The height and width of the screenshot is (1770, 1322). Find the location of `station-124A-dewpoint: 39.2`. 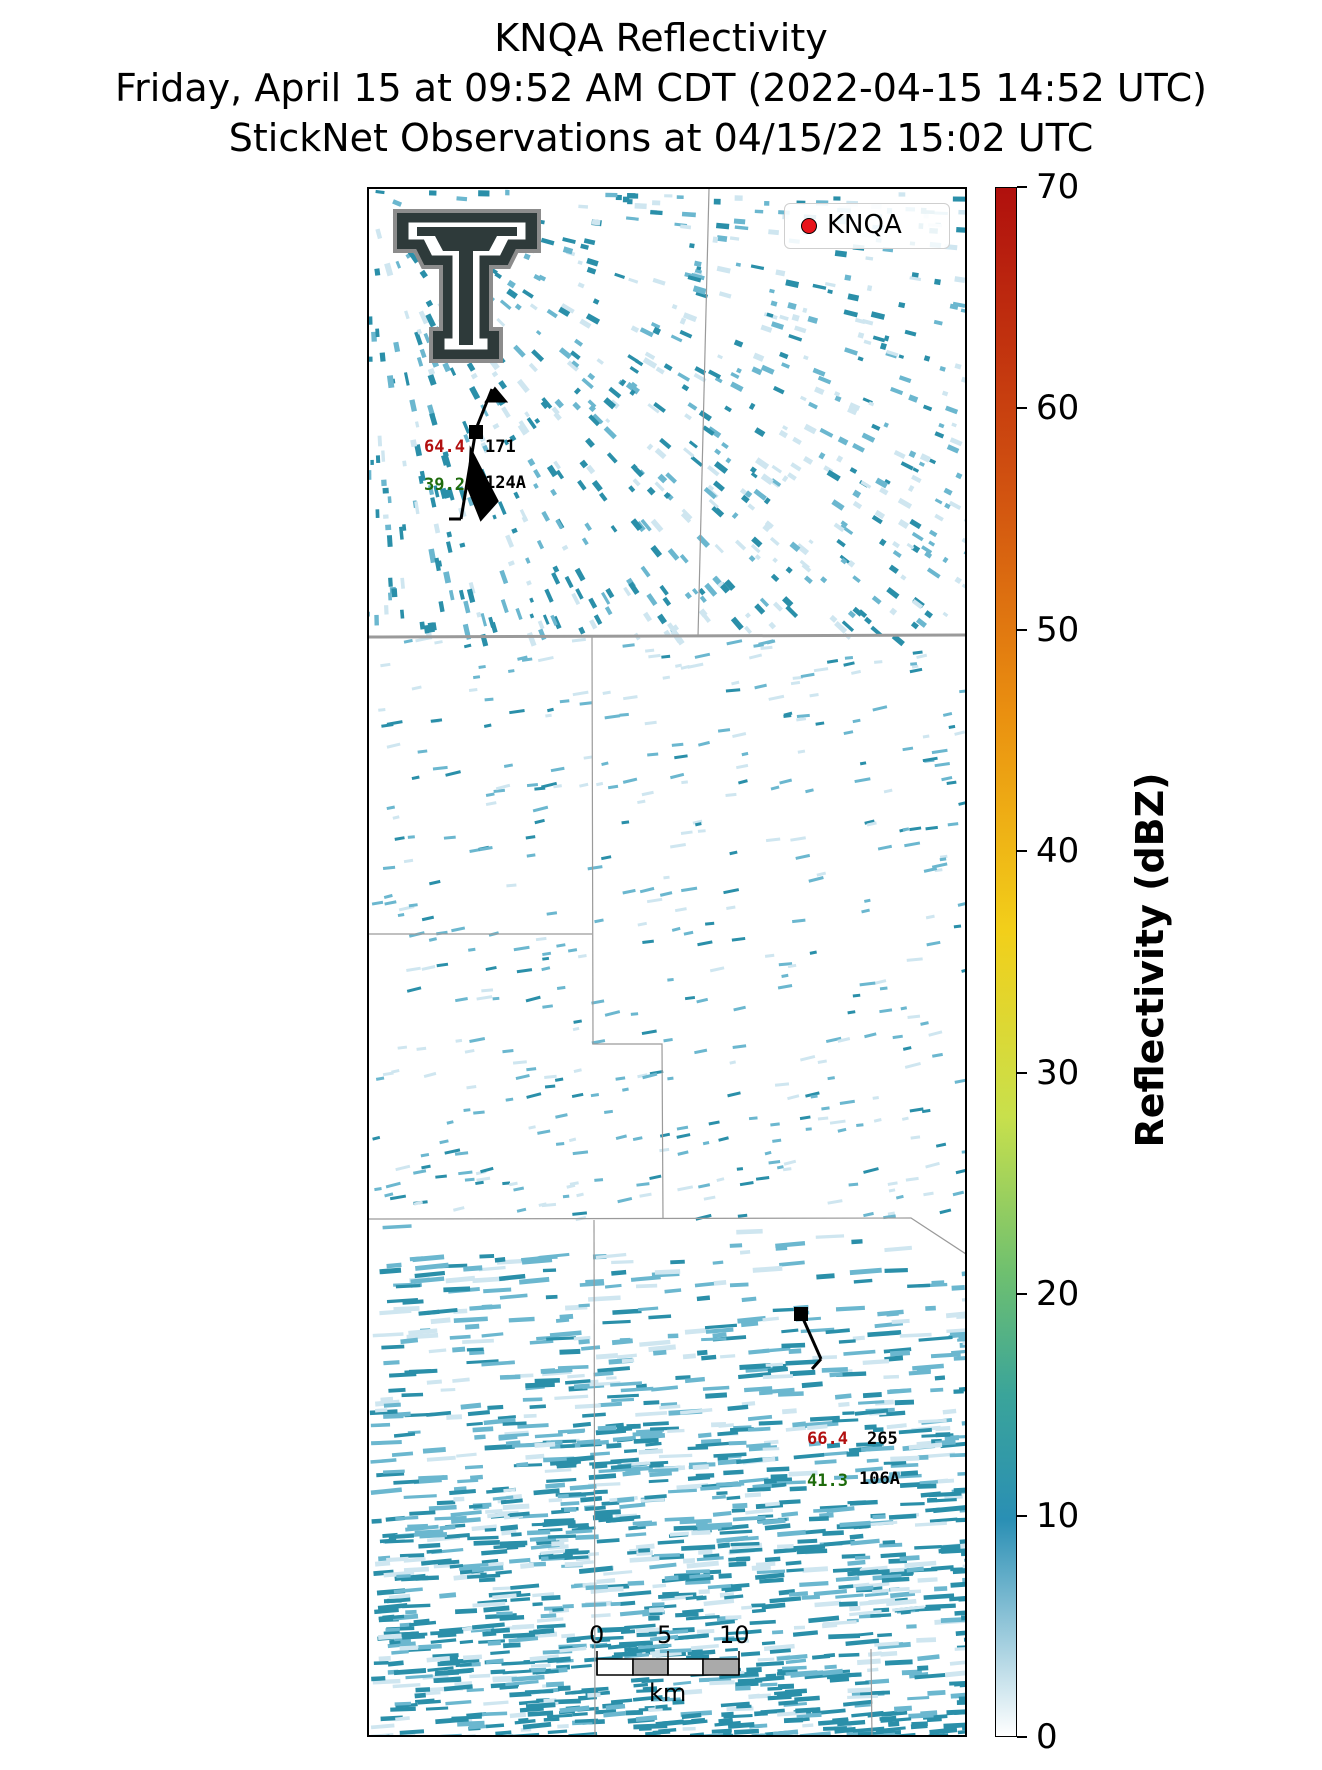

station-124A-dewpoint: 39.2 is located at coordinates (444, 485).